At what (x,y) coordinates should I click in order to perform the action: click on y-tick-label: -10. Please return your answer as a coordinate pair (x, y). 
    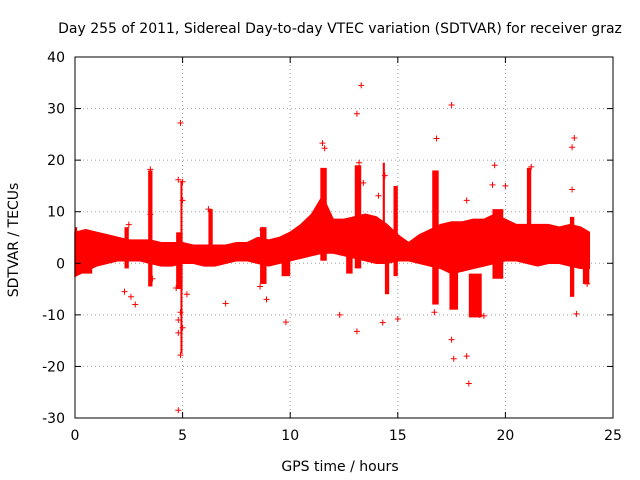
    Looking at the image, I should click on (53, 316).